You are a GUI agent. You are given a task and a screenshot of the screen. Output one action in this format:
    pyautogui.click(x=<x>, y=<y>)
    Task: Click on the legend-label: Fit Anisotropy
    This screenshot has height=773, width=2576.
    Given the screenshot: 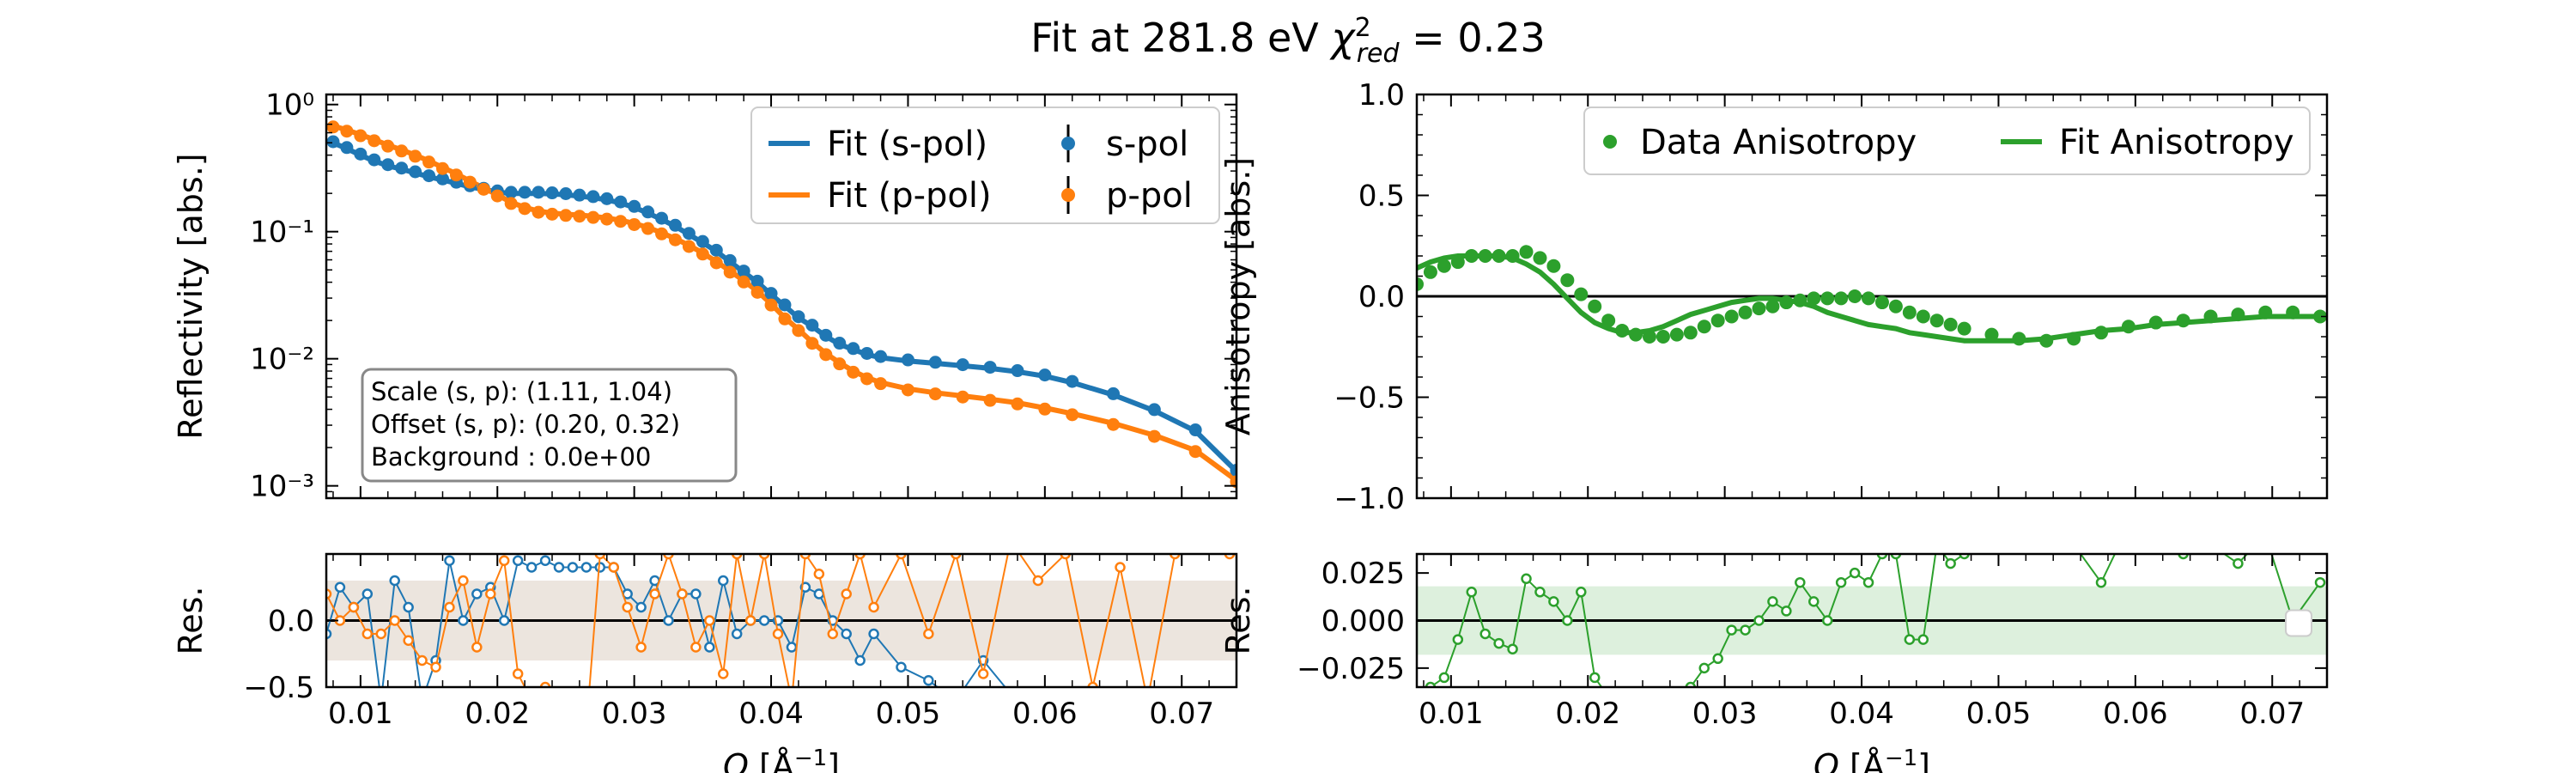 What is the action you would take?
    pyautogui.click(x=2177, y=142)
    